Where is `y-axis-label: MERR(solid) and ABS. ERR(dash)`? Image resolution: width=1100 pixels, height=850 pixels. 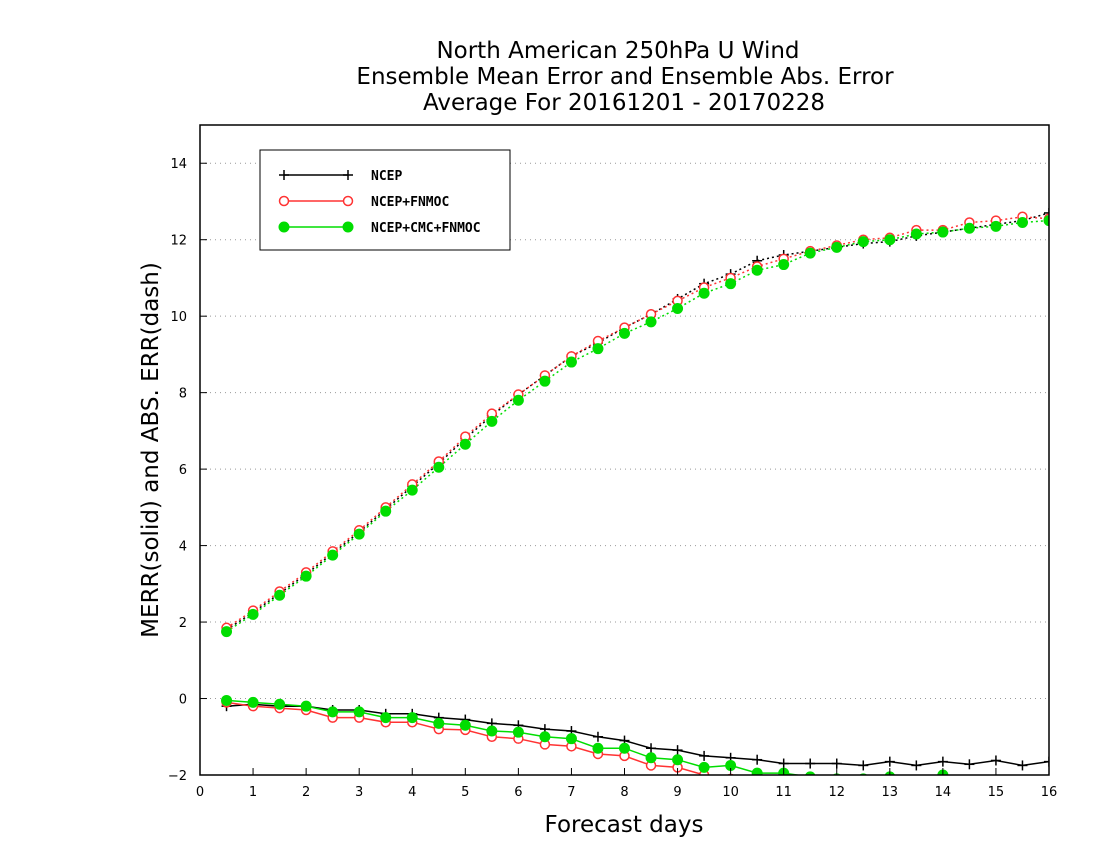
y-axis-label: MERR(solid) and ABS. ERR(dash) is located at coordinates (151, 450).